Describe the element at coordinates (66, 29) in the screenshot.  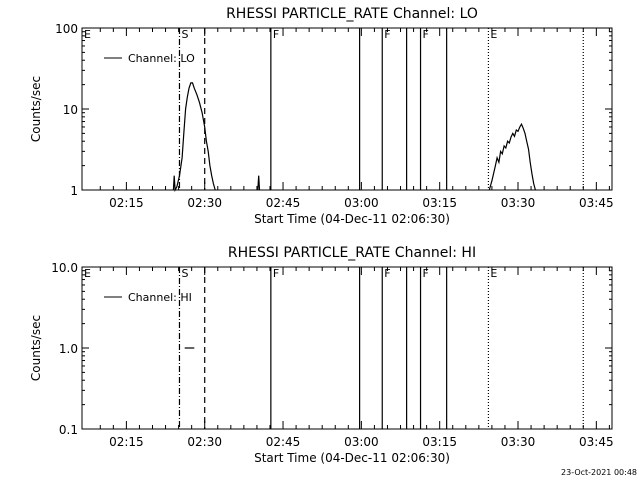
I see `y-tick-label: 100` at that location.